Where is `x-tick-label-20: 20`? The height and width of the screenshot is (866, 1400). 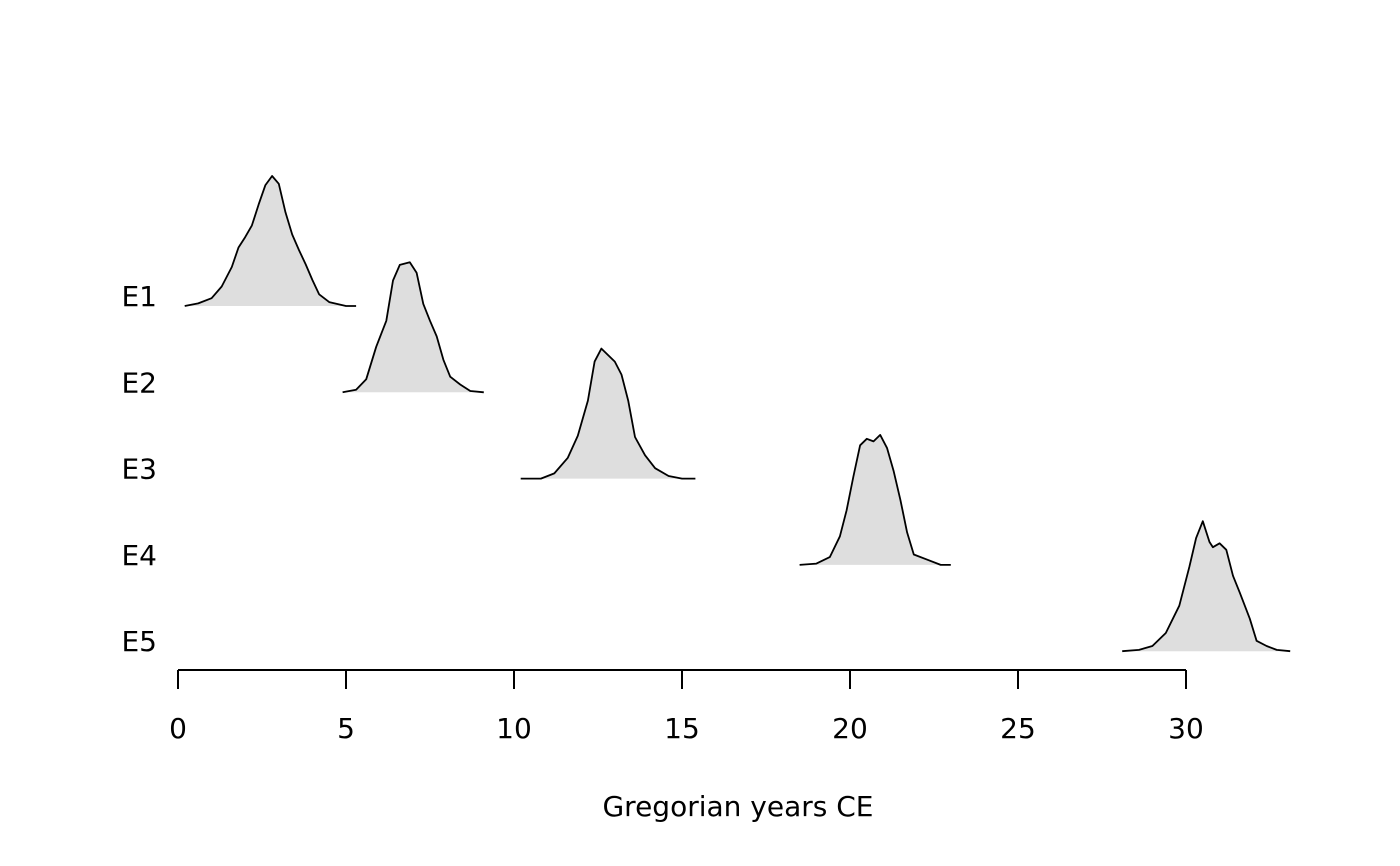 x-tick-label-20: 20 is located at coordinates (850, 728).